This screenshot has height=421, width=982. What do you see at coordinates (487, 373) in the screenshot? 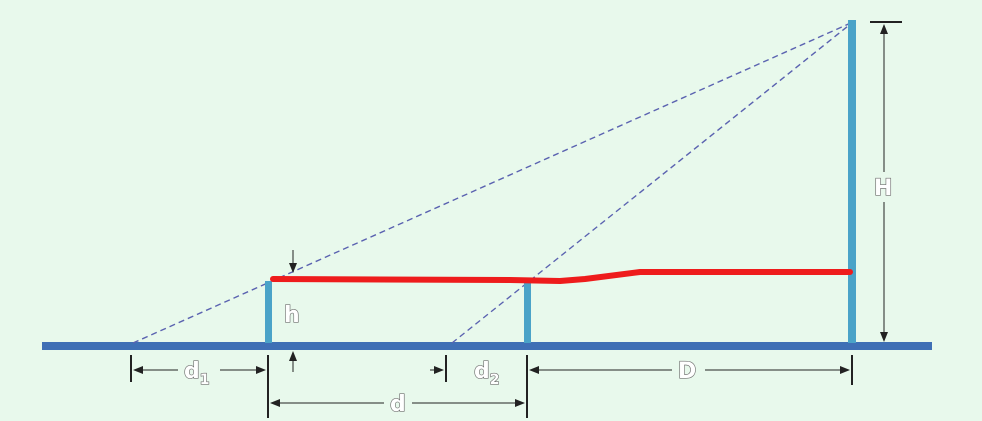
I see `d2-label: d2` at bounding box center [487, 373].